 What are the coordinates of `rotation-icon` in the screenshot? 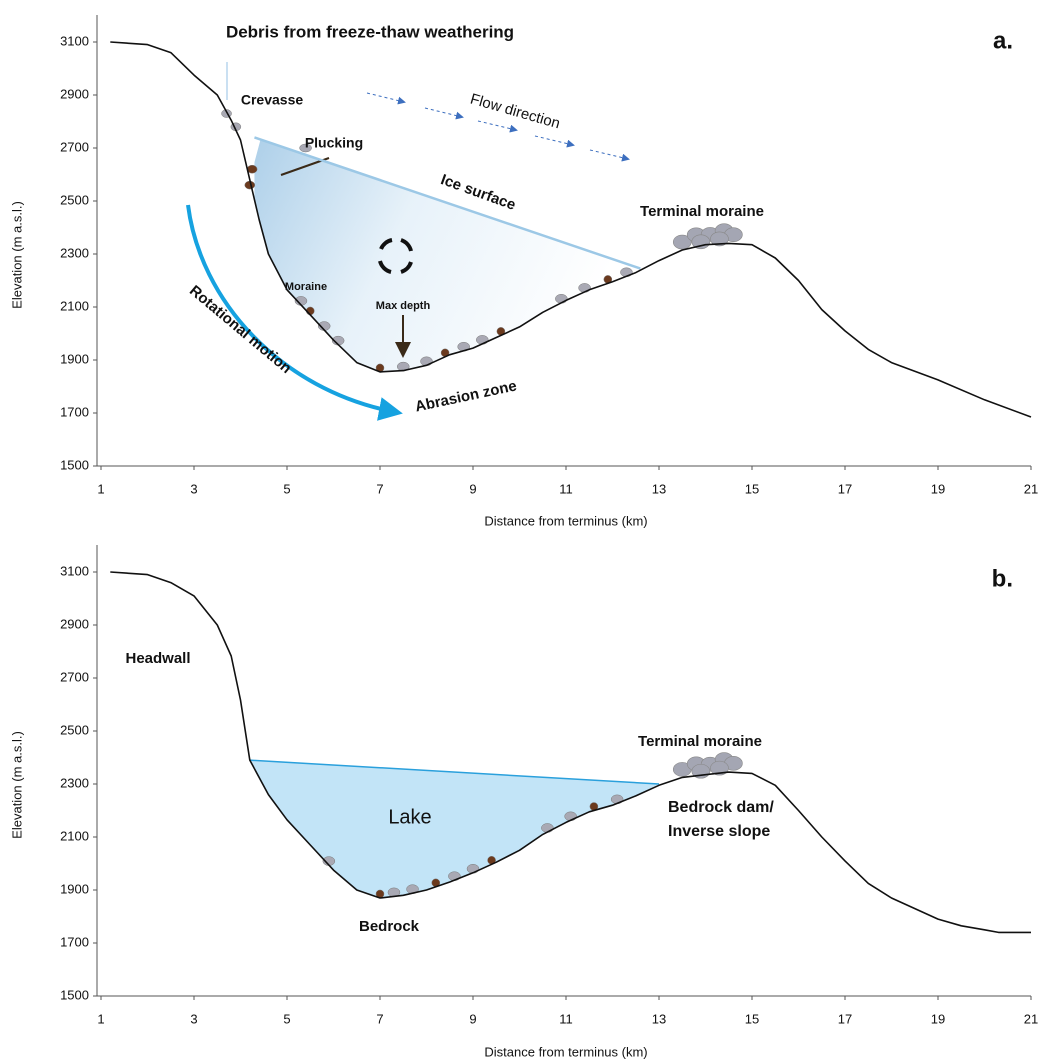 It's located at (395, 256).